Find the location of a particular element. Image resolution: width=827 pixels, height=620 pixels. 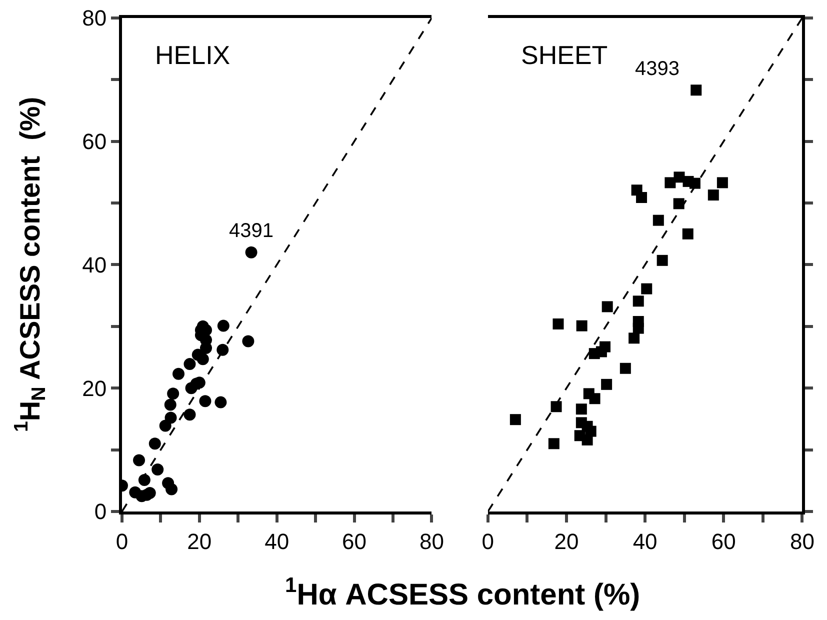

annotation: 4391 is located at coordinates (251, 231).